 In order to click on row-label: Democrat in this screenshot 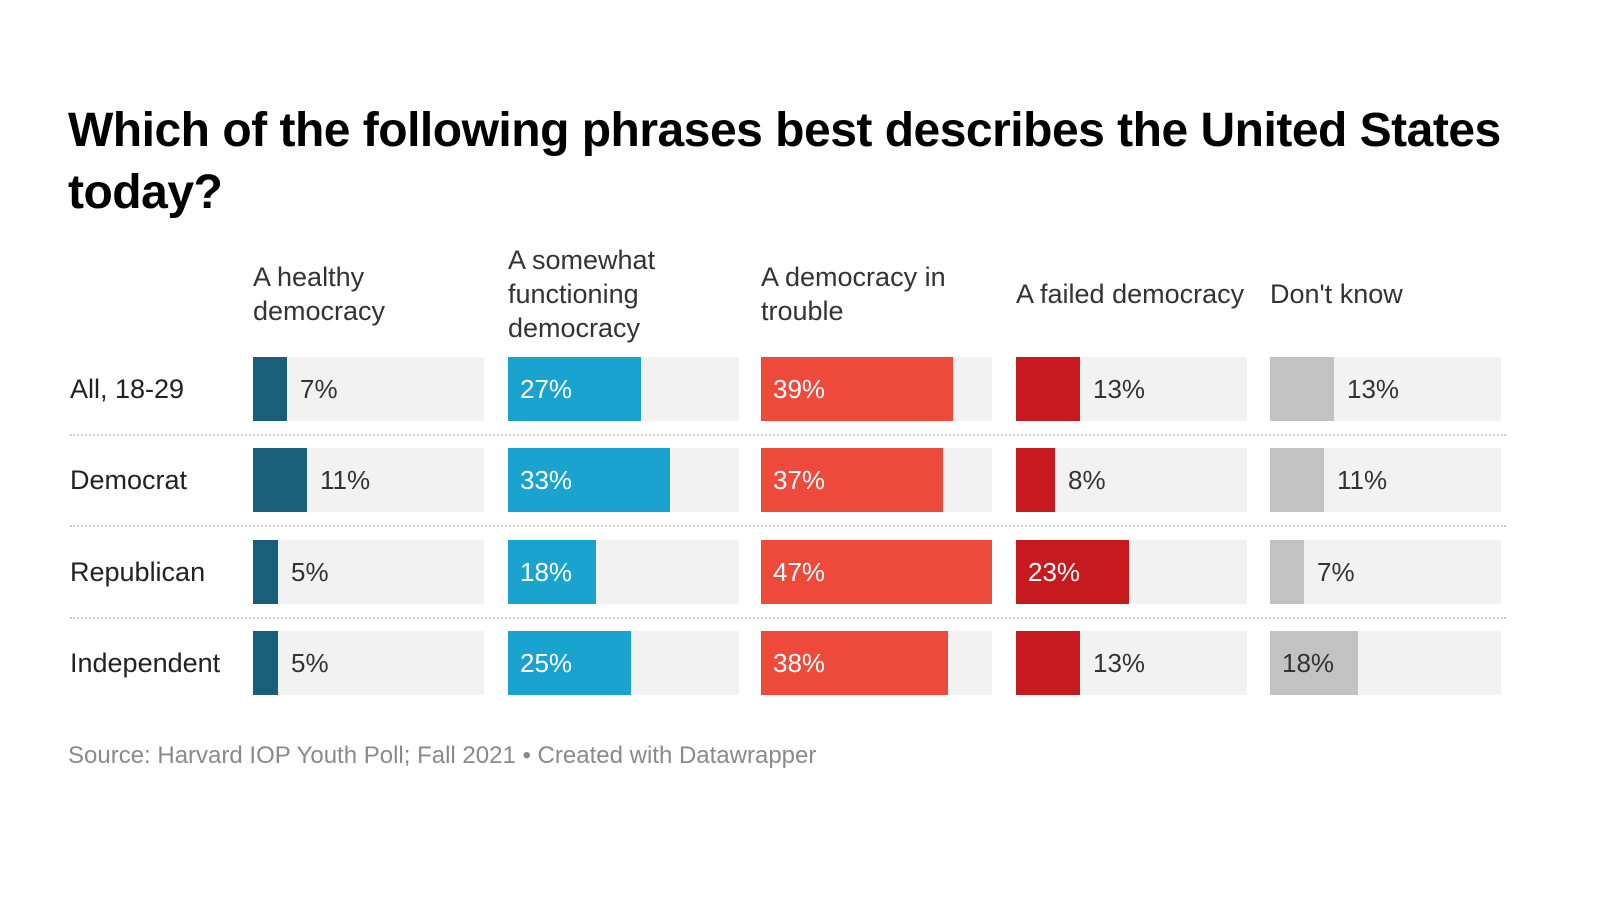, I will do `click(129, 479)`.